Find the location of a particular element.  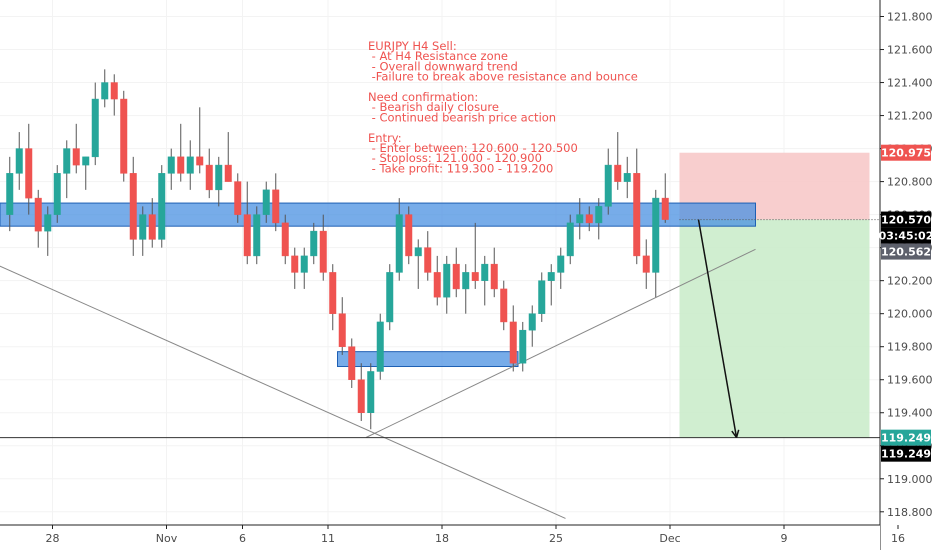

stop-loss-tag: 120.975 is located at coordinates (906, 152).